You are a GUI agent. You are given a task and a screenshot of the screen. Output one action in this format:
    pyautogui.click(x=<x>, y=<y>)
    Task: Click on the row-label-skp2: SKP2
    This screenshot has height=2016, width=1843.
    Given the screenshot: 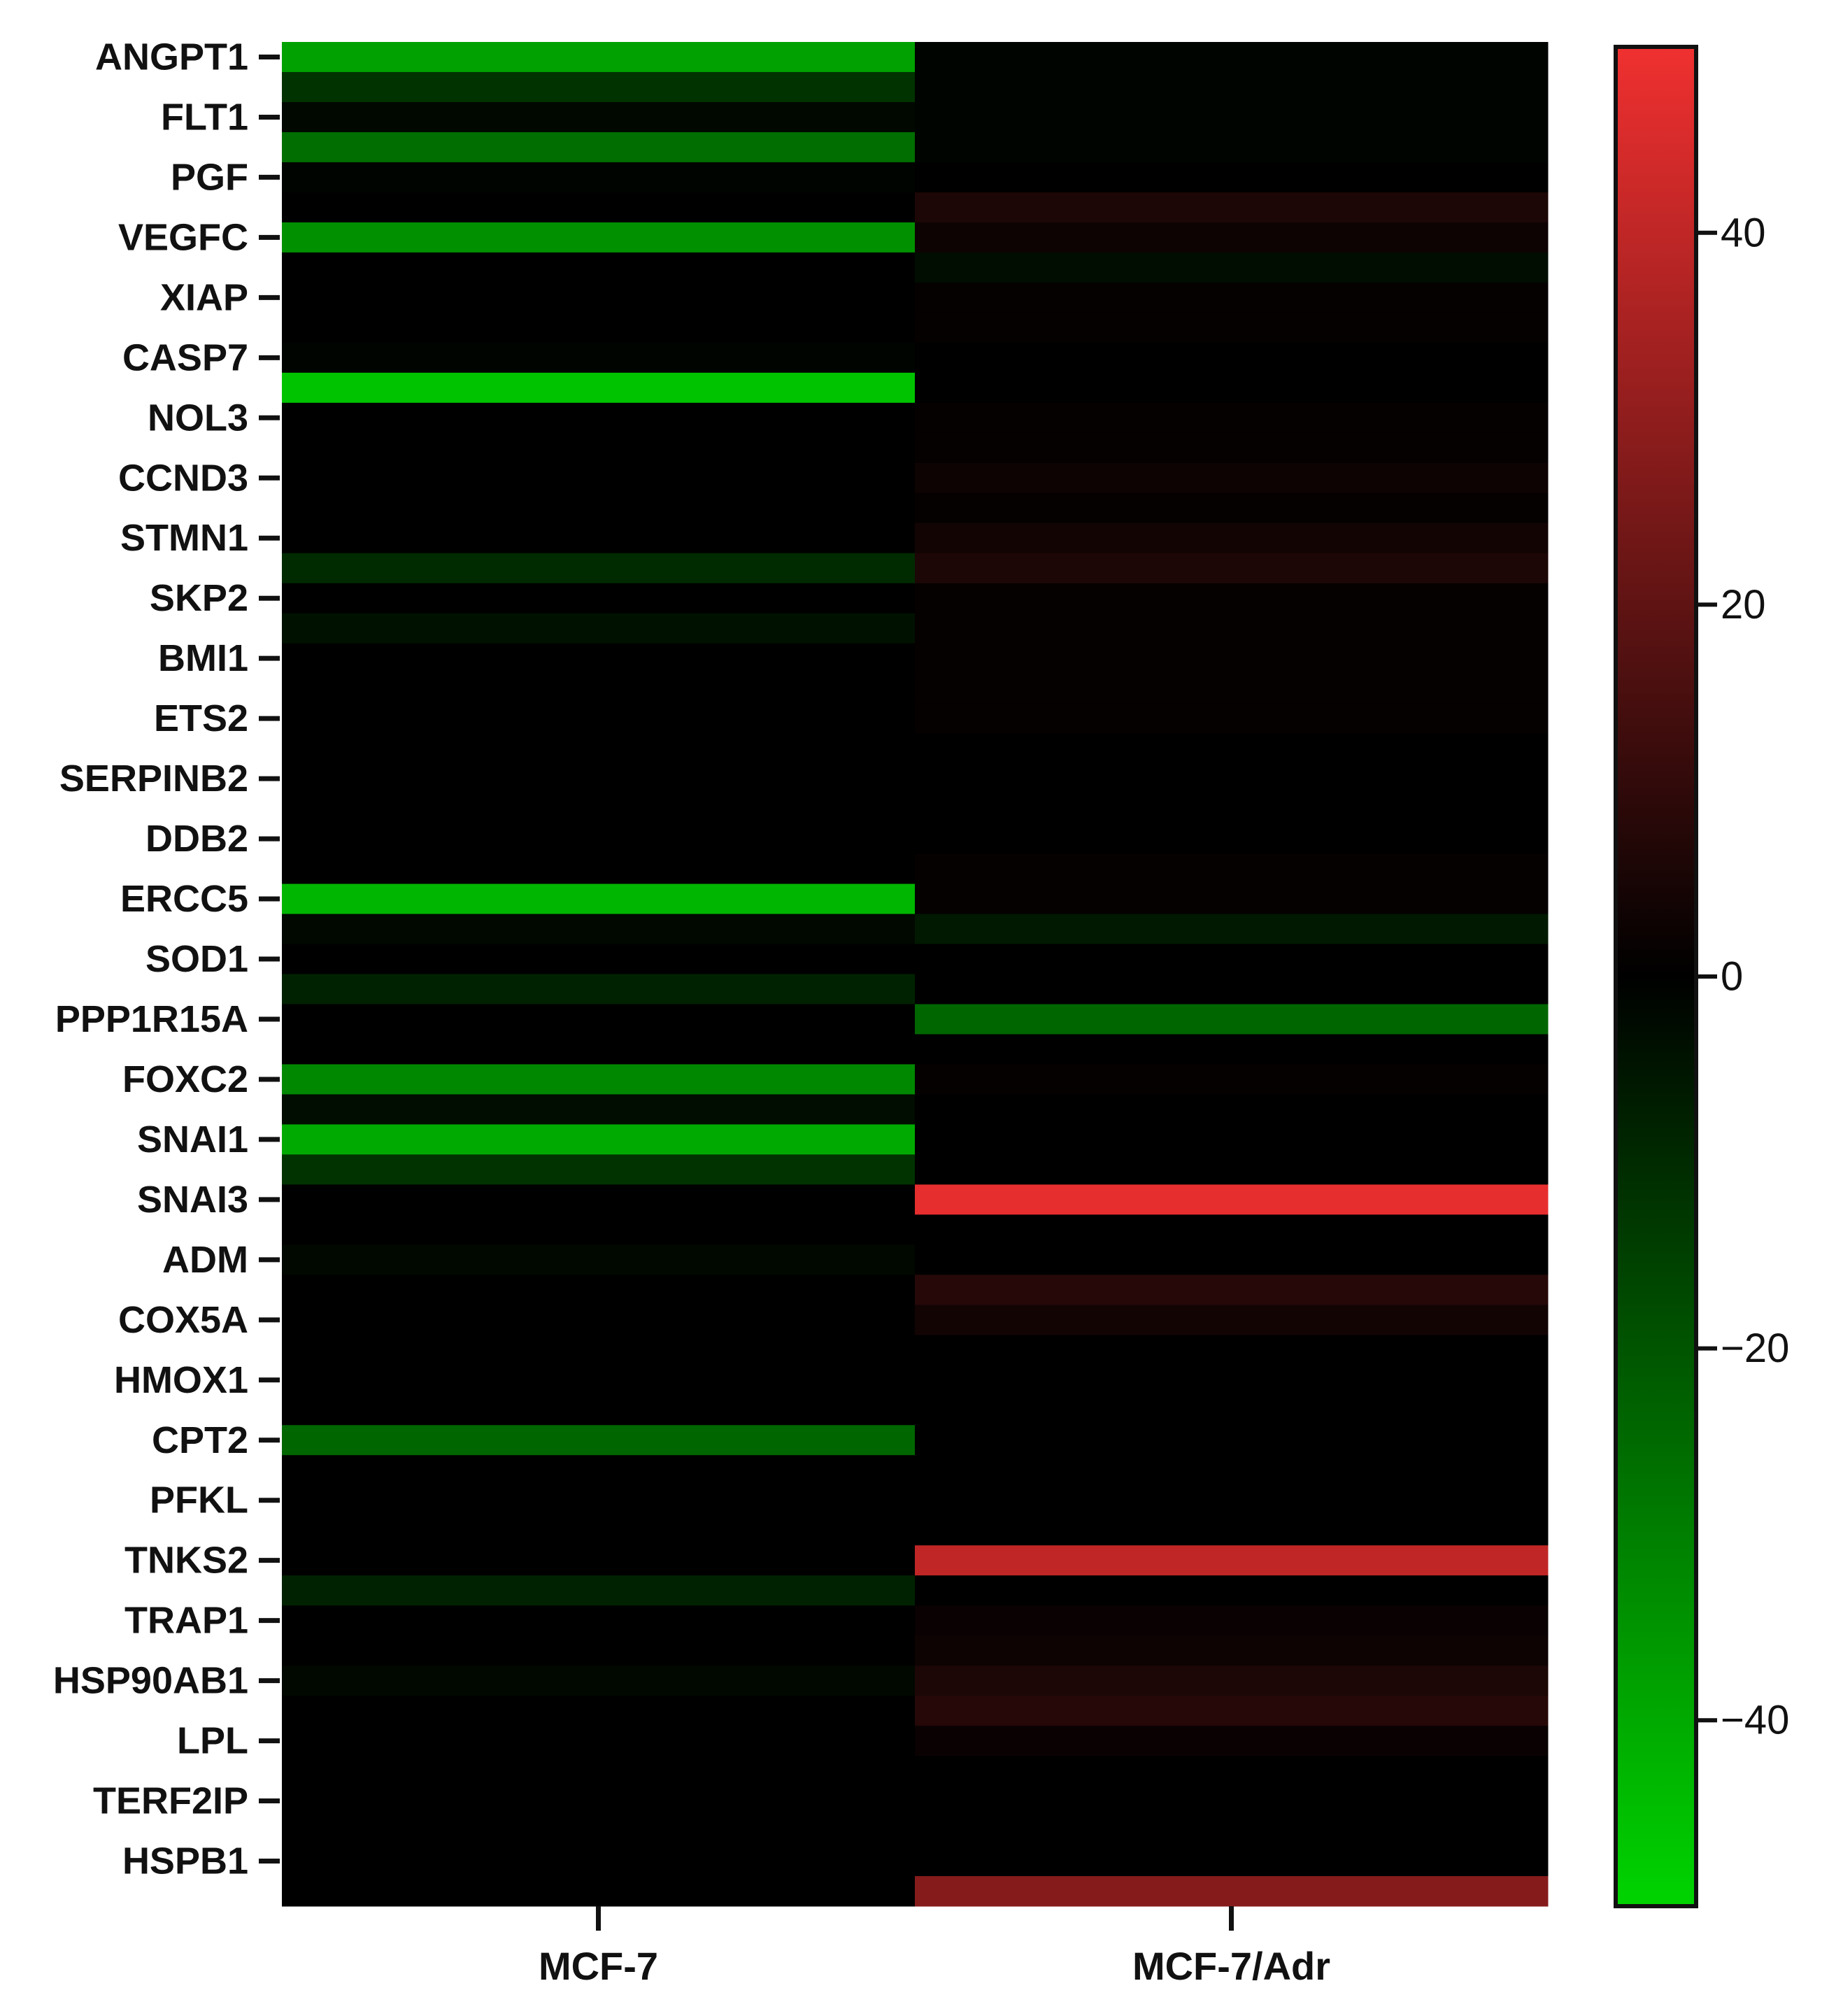 What is the action you would take?
    pyautogui.click(x=199, y=598)
    